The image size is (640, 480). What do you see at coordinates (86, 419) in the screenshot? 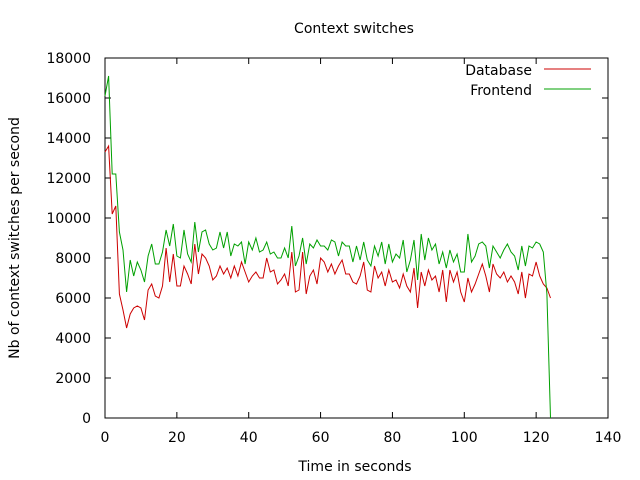
I see `y-tick-label: 0` at bounding box center [86, 419].